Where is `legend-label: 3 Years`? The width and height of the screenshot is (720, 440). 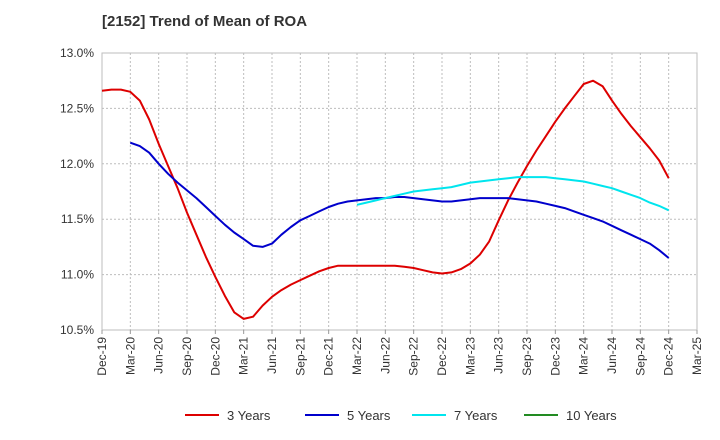 legend-label: 3 Years is located at coordinates (249, 415).